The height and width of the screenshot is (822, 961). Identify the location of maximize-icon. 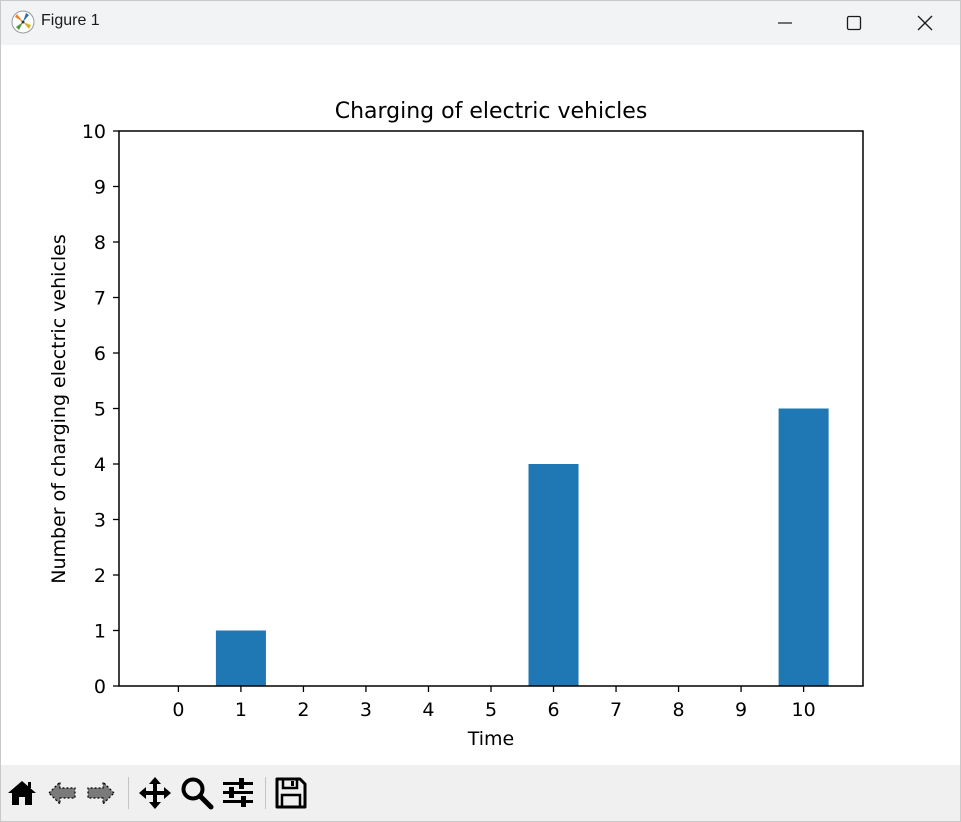
(854, 23).